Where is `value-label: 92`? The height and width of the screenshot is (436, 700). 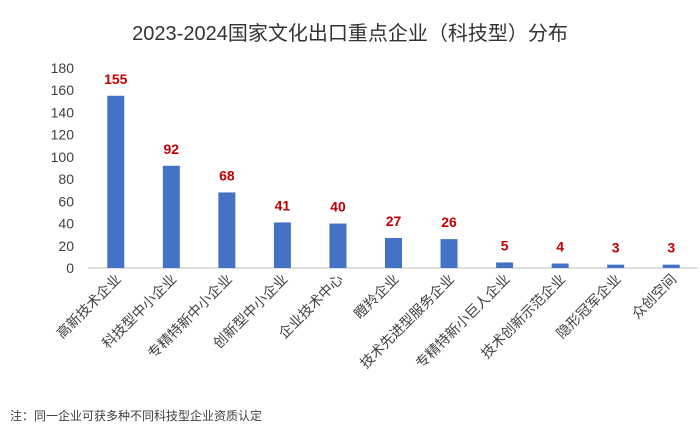
value-label: 92 is located at coordinates (172, 149).